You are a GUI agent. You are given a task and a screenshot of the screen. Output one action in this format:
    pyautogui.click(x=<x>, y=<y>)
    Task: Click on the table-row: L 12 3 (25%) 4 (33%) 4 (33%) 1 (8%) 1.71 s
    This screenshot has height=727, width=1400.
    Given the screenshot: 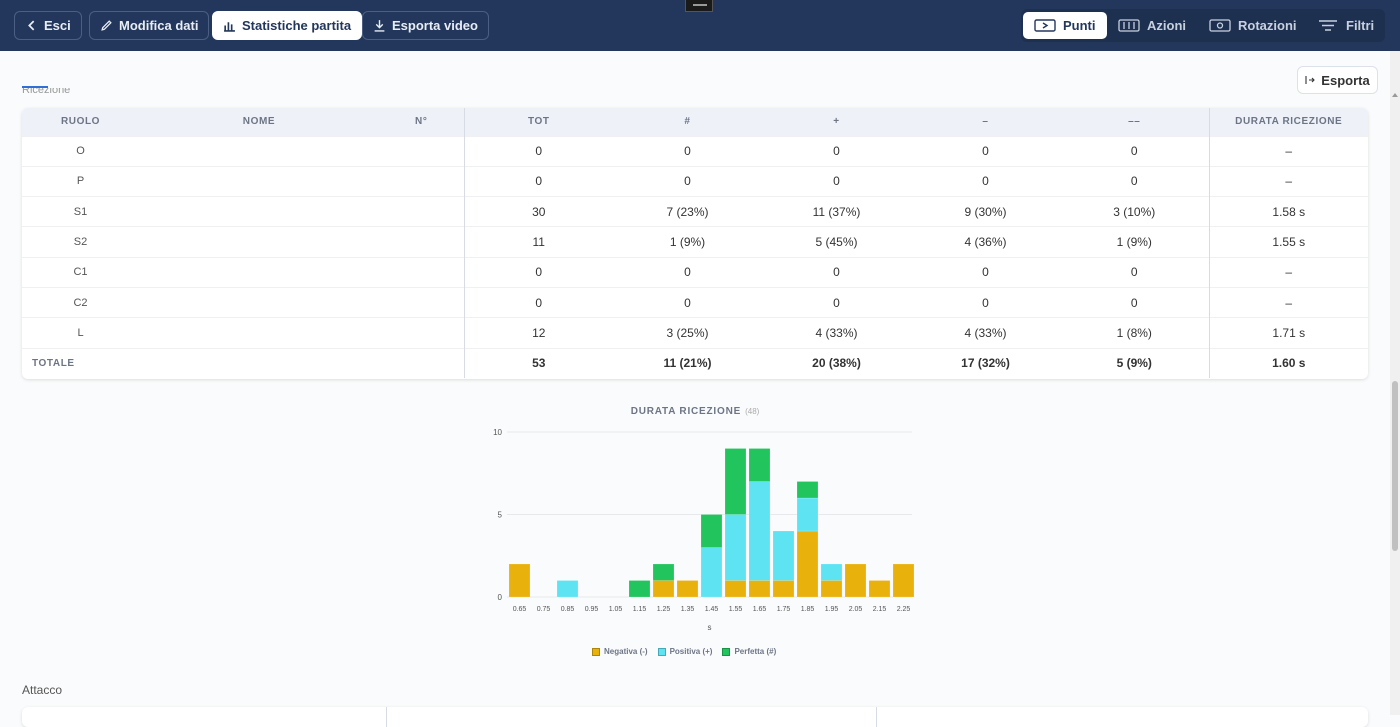 What is the action you would take?
    pyautogui.click(x=695, y=333)
    